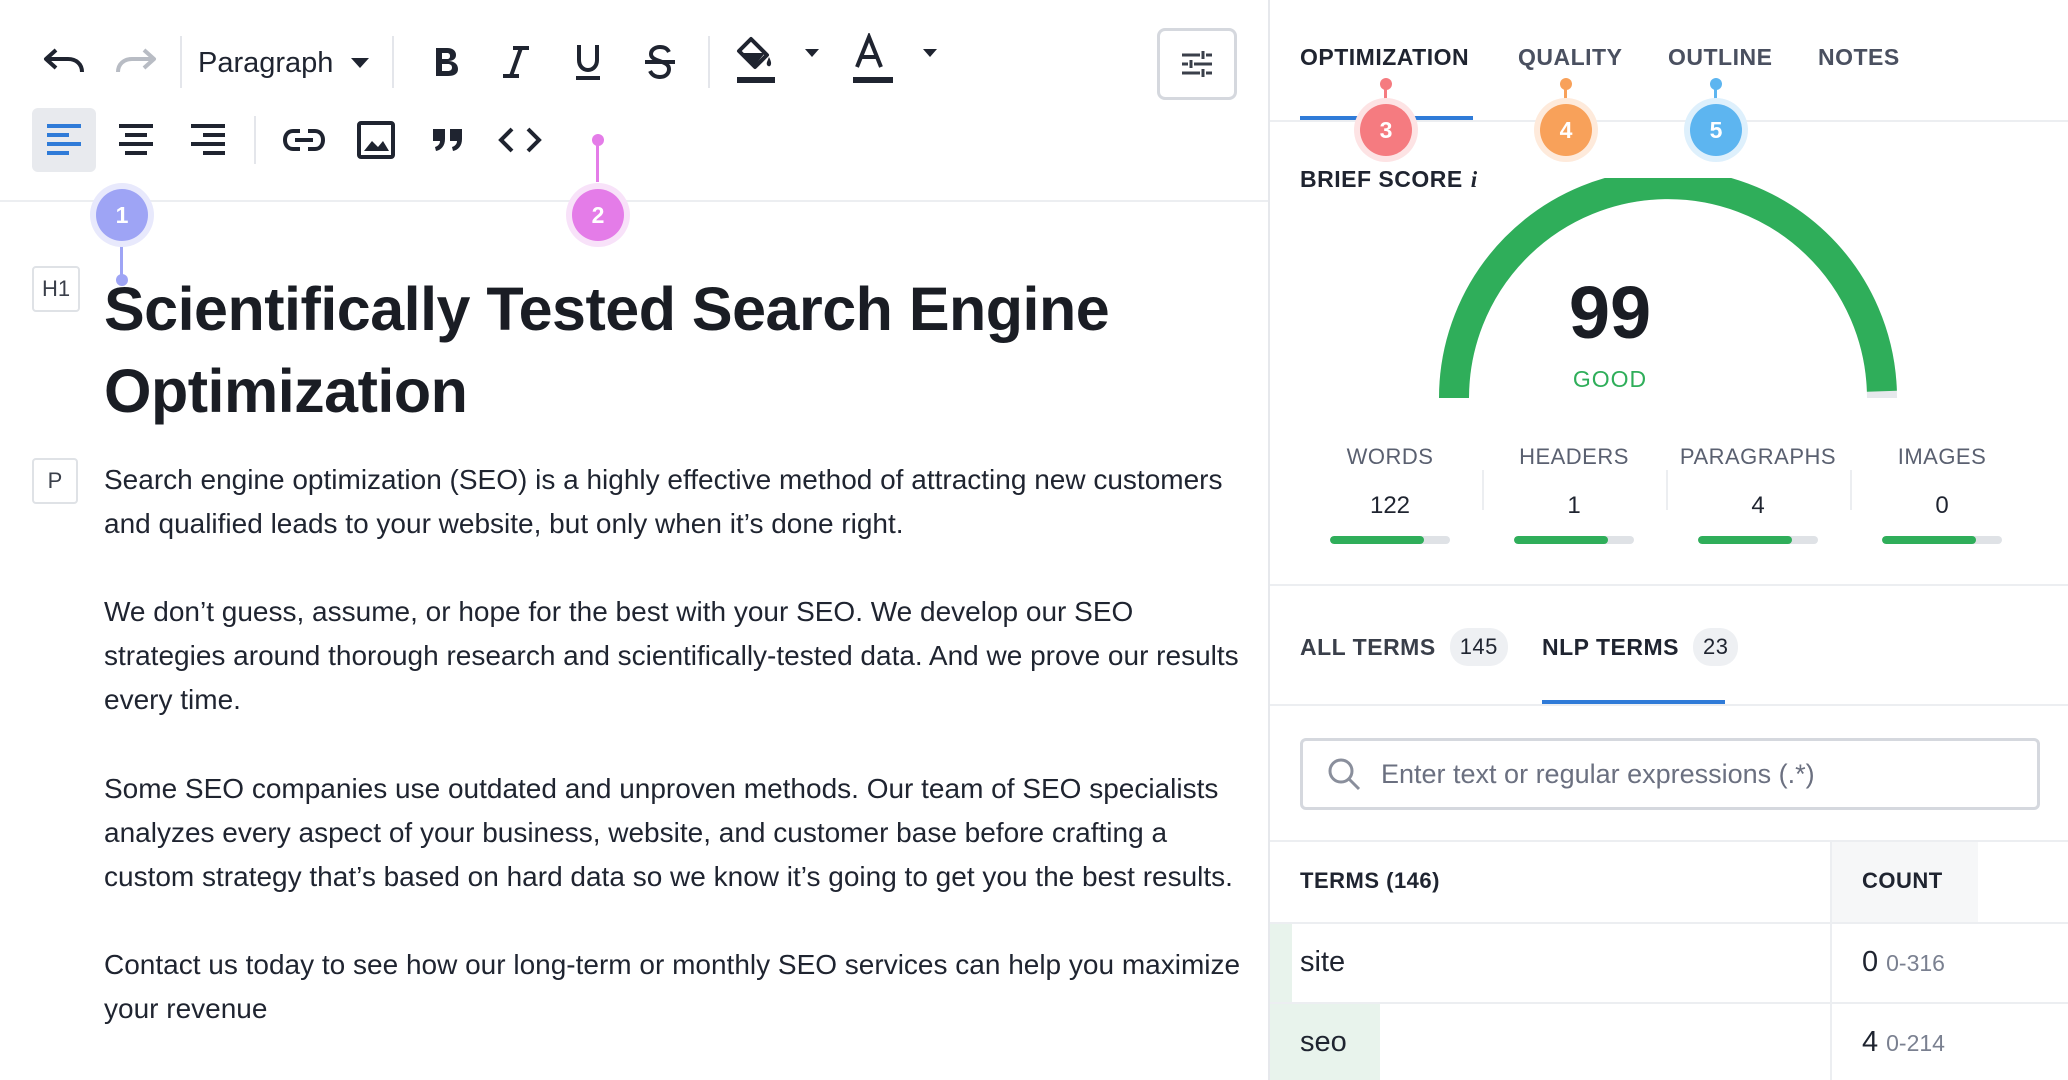 The width and height of the screenshot is (2068, 1080). What do you see at coordinates (1610, 646) in the screenshot?
I see `tab-nlp-terms-label: NLP TERMS` at bounding box center [1610, 646].